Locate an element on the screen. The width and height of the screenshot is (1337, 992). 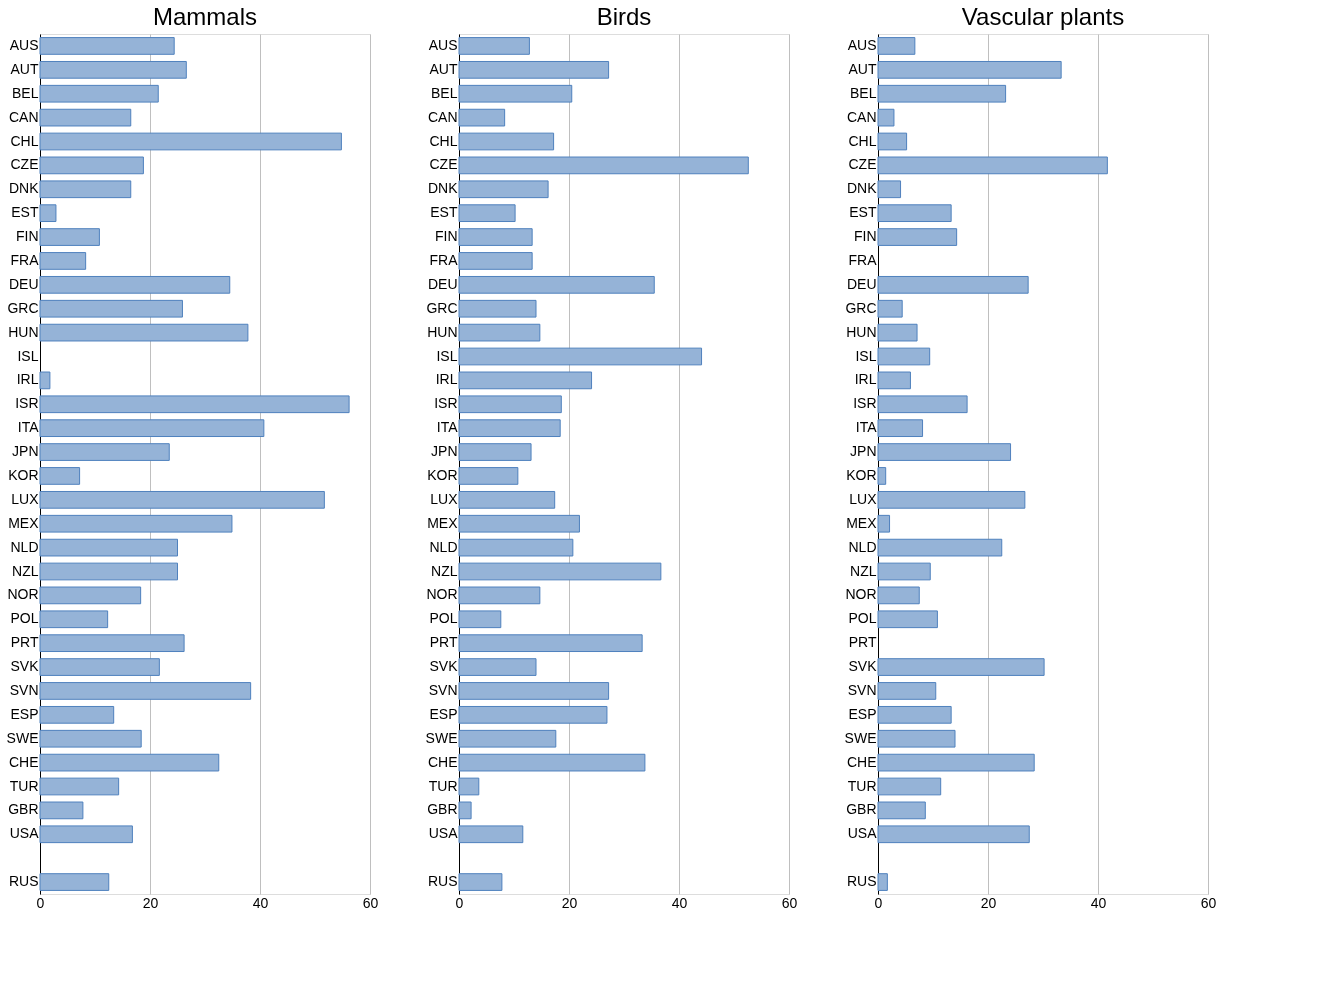
y-tick-label: LUX is located at coordinates (863, 498).